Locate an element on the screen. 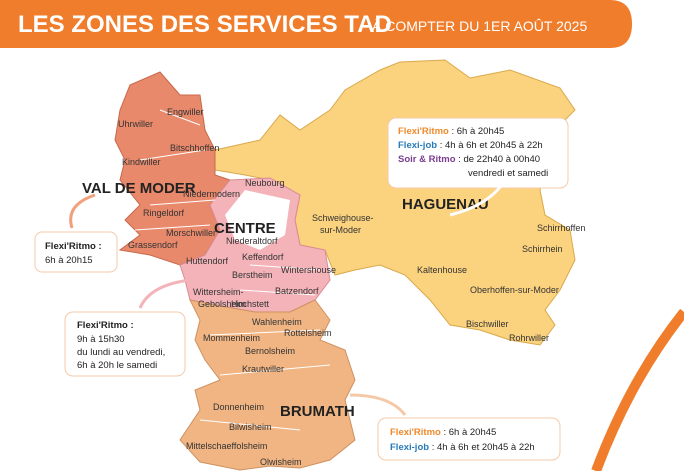 Image resolution: width=684 pixels, height=476 pixels. town-label: Oberhoffen-sur-Moder is located at coordinates (514, 290).